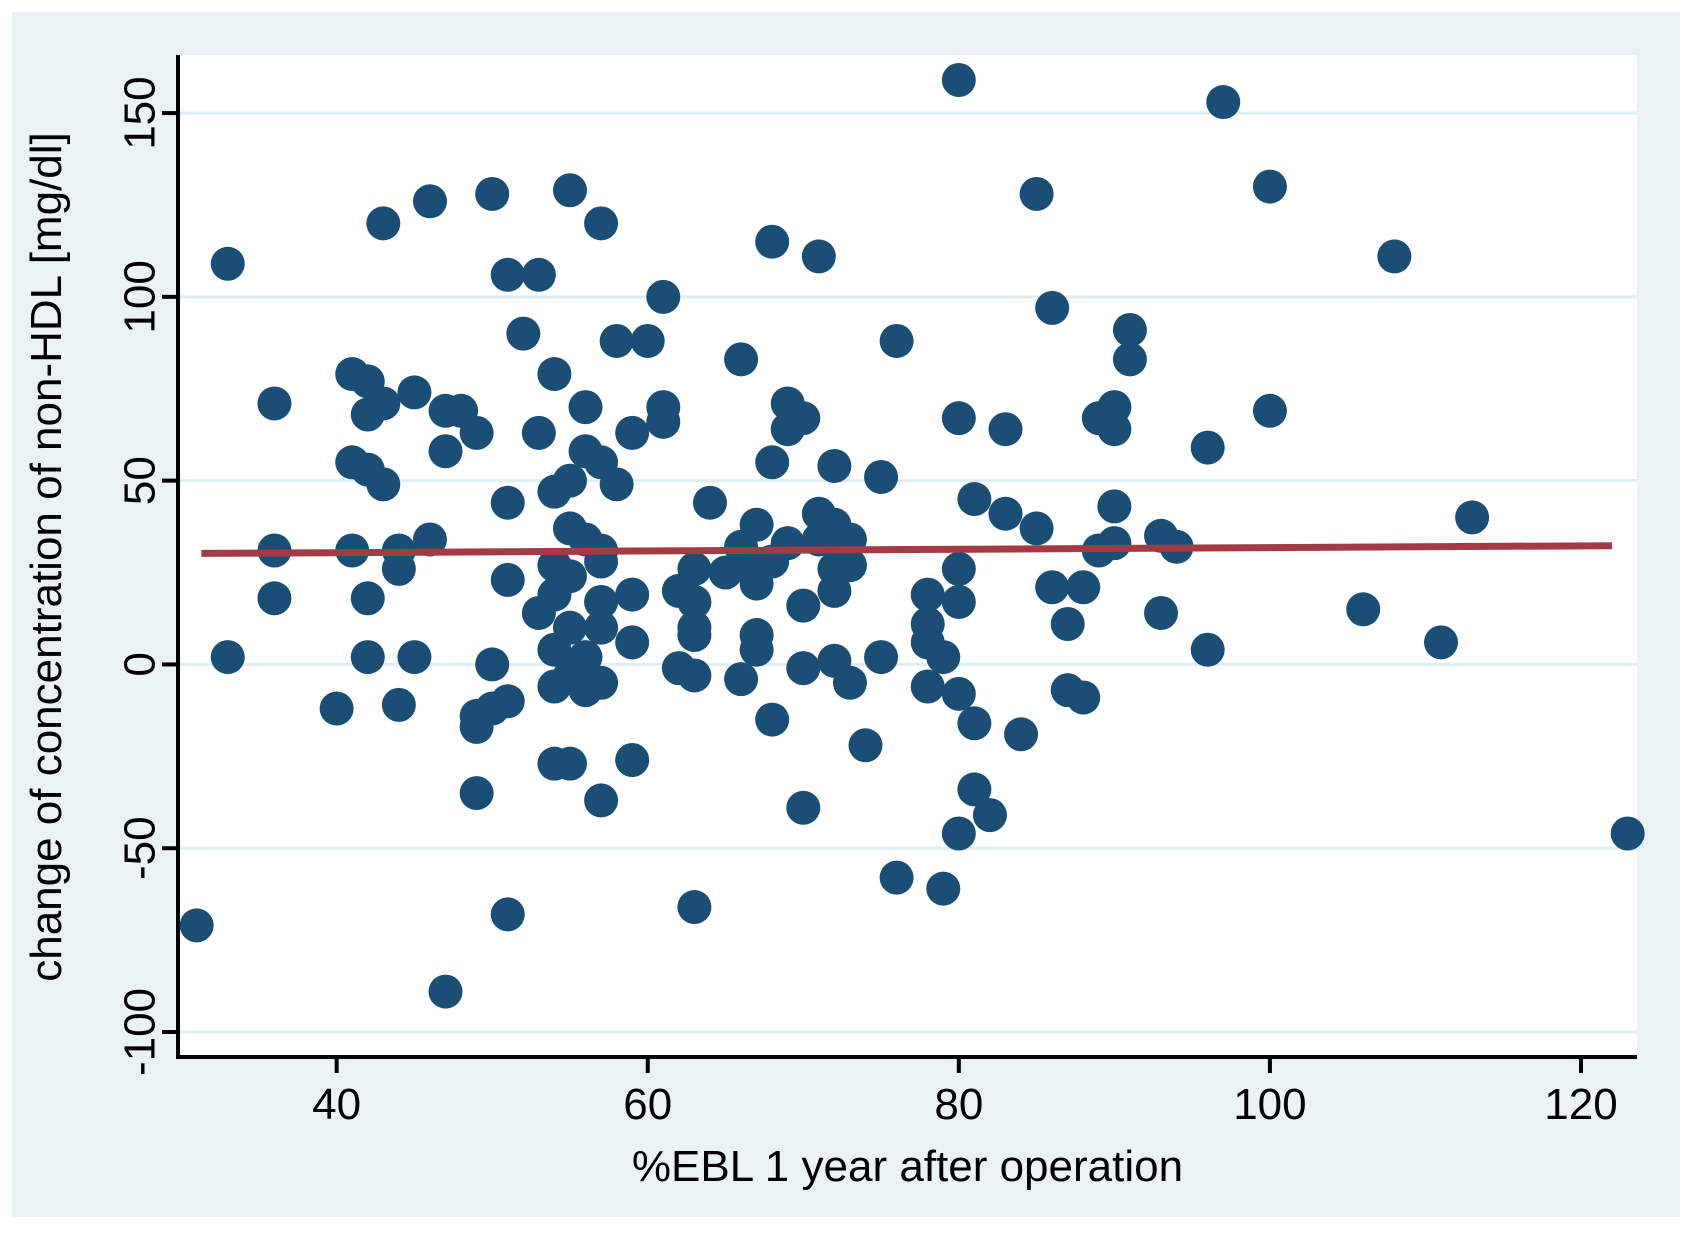 This screenshot has width=1692, height=1237. Describe the element at coordinates (1580, 1104) in the screenshot. I see `x-tick-label: 120` at that location.